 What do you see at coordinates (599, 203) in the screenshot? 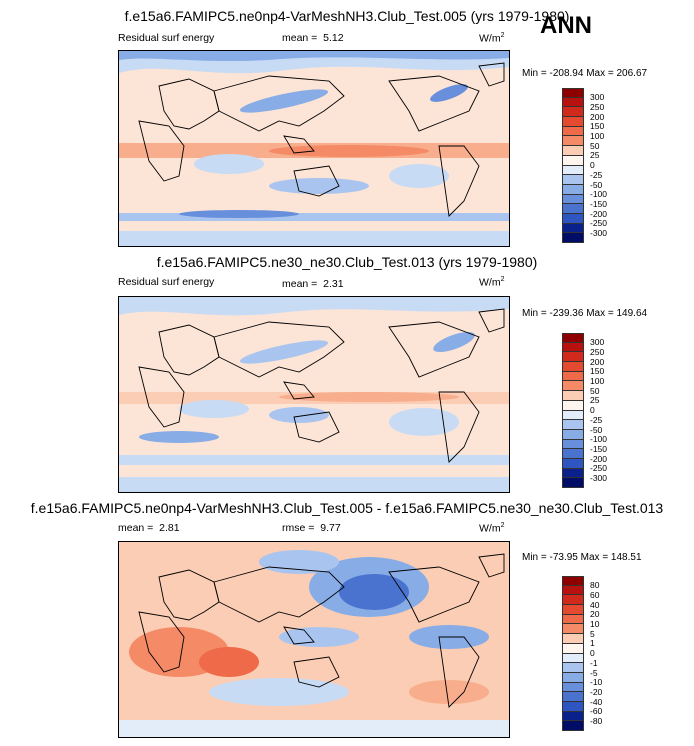
I see `colorbar-tick-label: -150` at bounding box center [599, 203].